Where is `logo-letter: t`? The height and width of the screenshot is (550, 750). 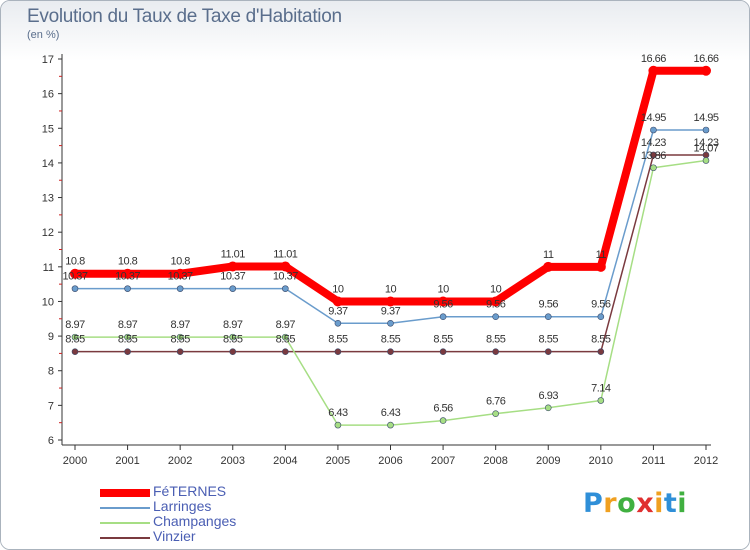 logo-letter: t is located at coordinates (670, 503).